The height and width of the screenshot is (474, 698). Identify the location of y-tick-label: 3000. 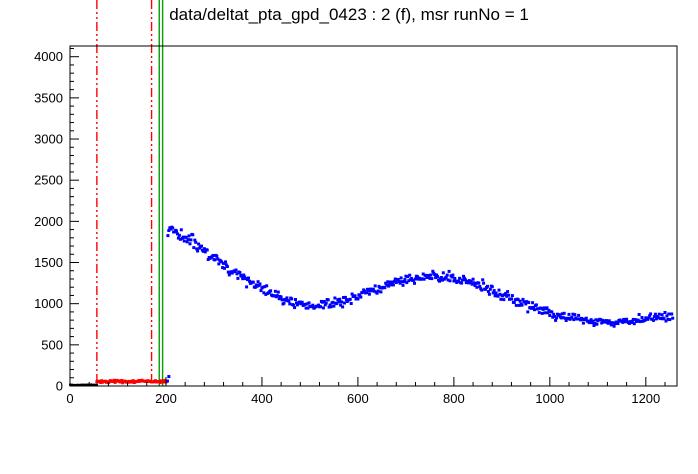
(48, 139).